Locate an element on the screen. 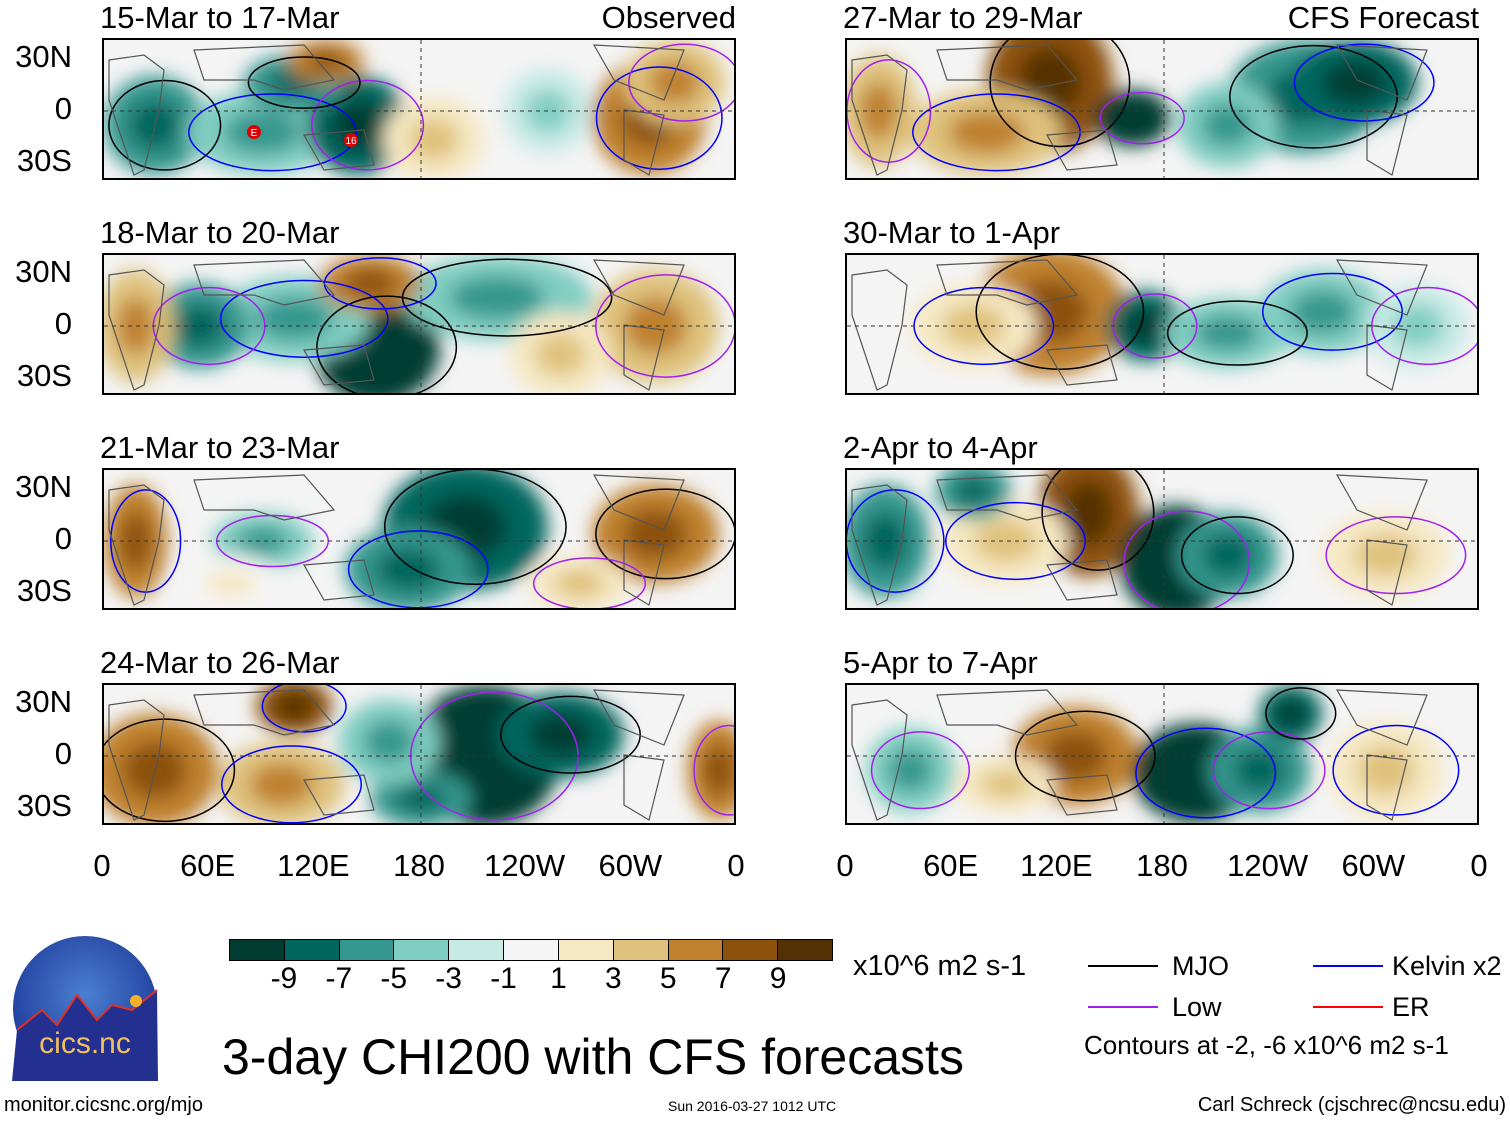  colorbar is located at coordinates (531, 950).